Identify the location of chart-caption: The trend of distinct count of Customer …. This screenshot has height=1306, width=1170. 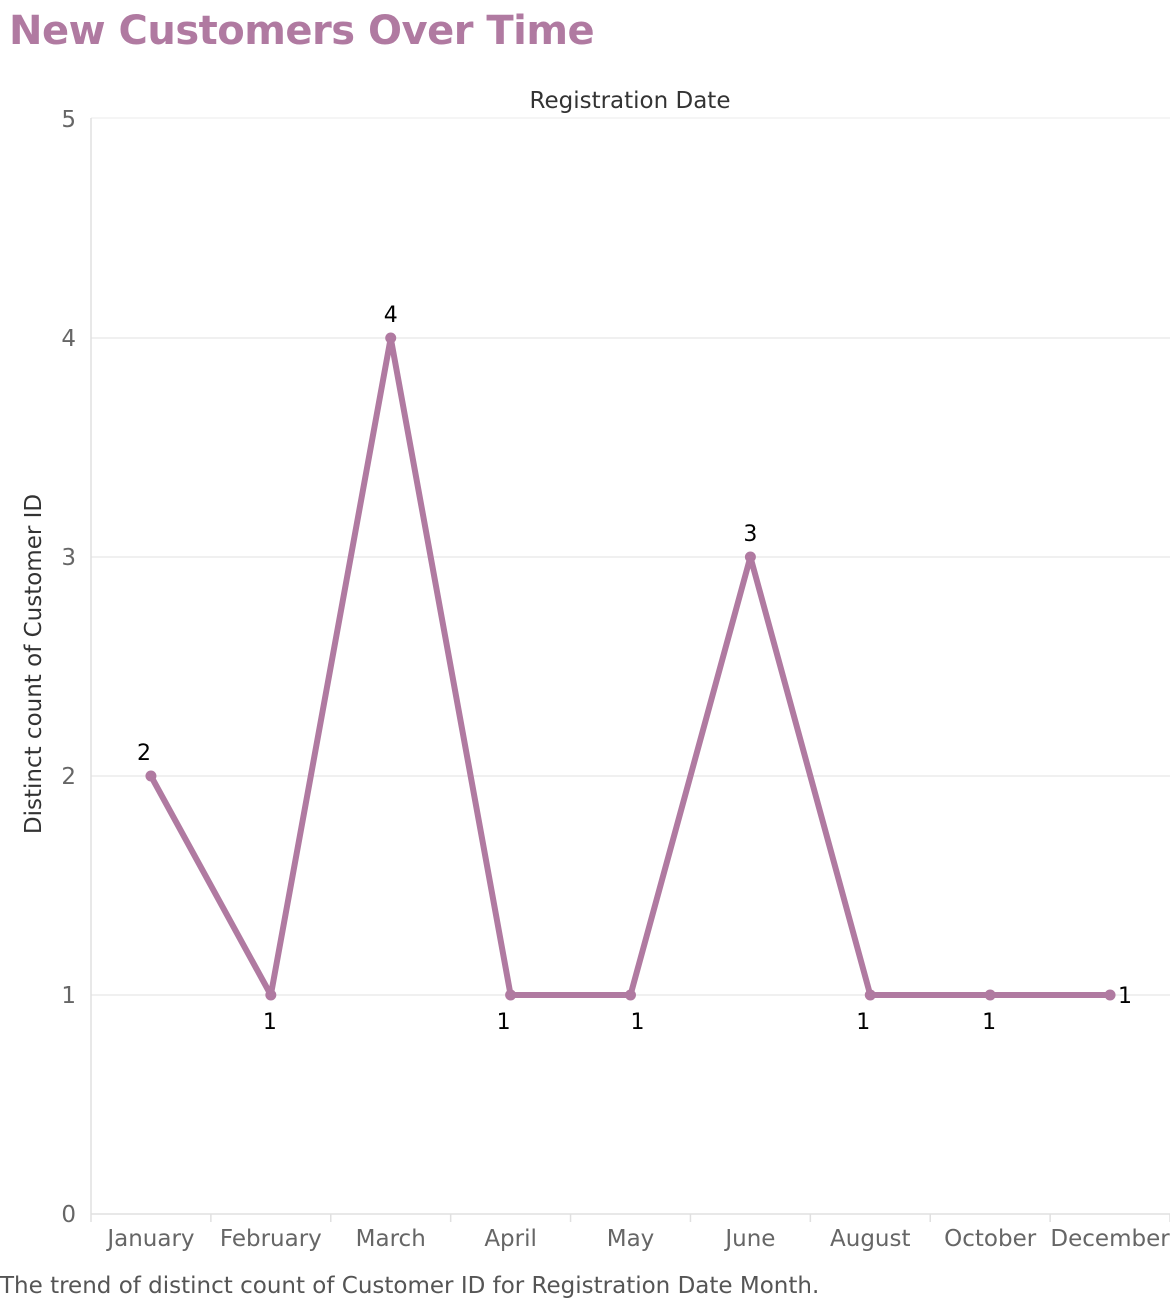
(410, 1286).